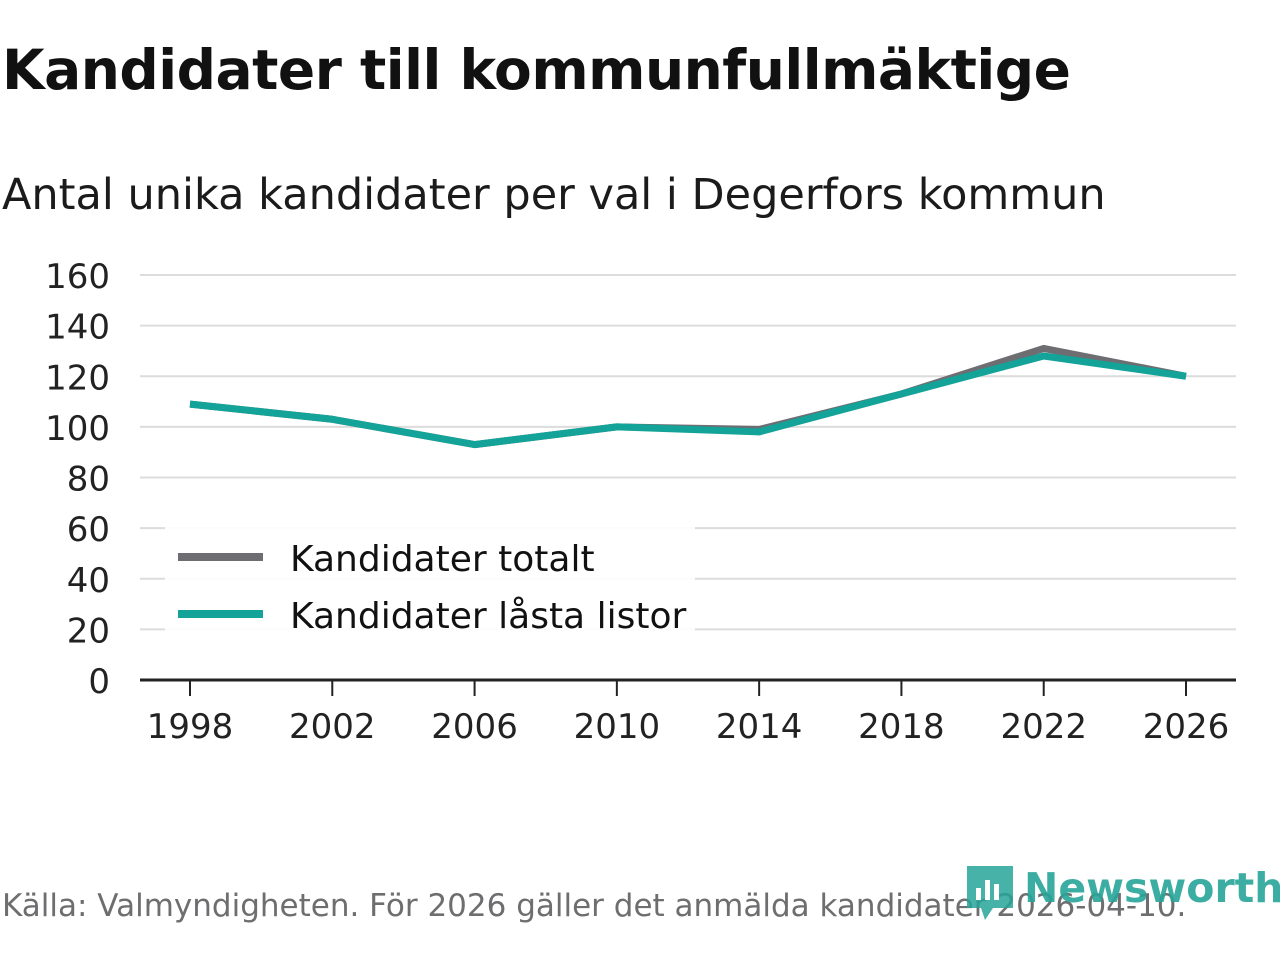 This screenshot has height=960, width=1280. What do you see at coordinates (77, 429) in the screenshot?
I see `y-tick-label: 100` at bounding box center [77, 429].